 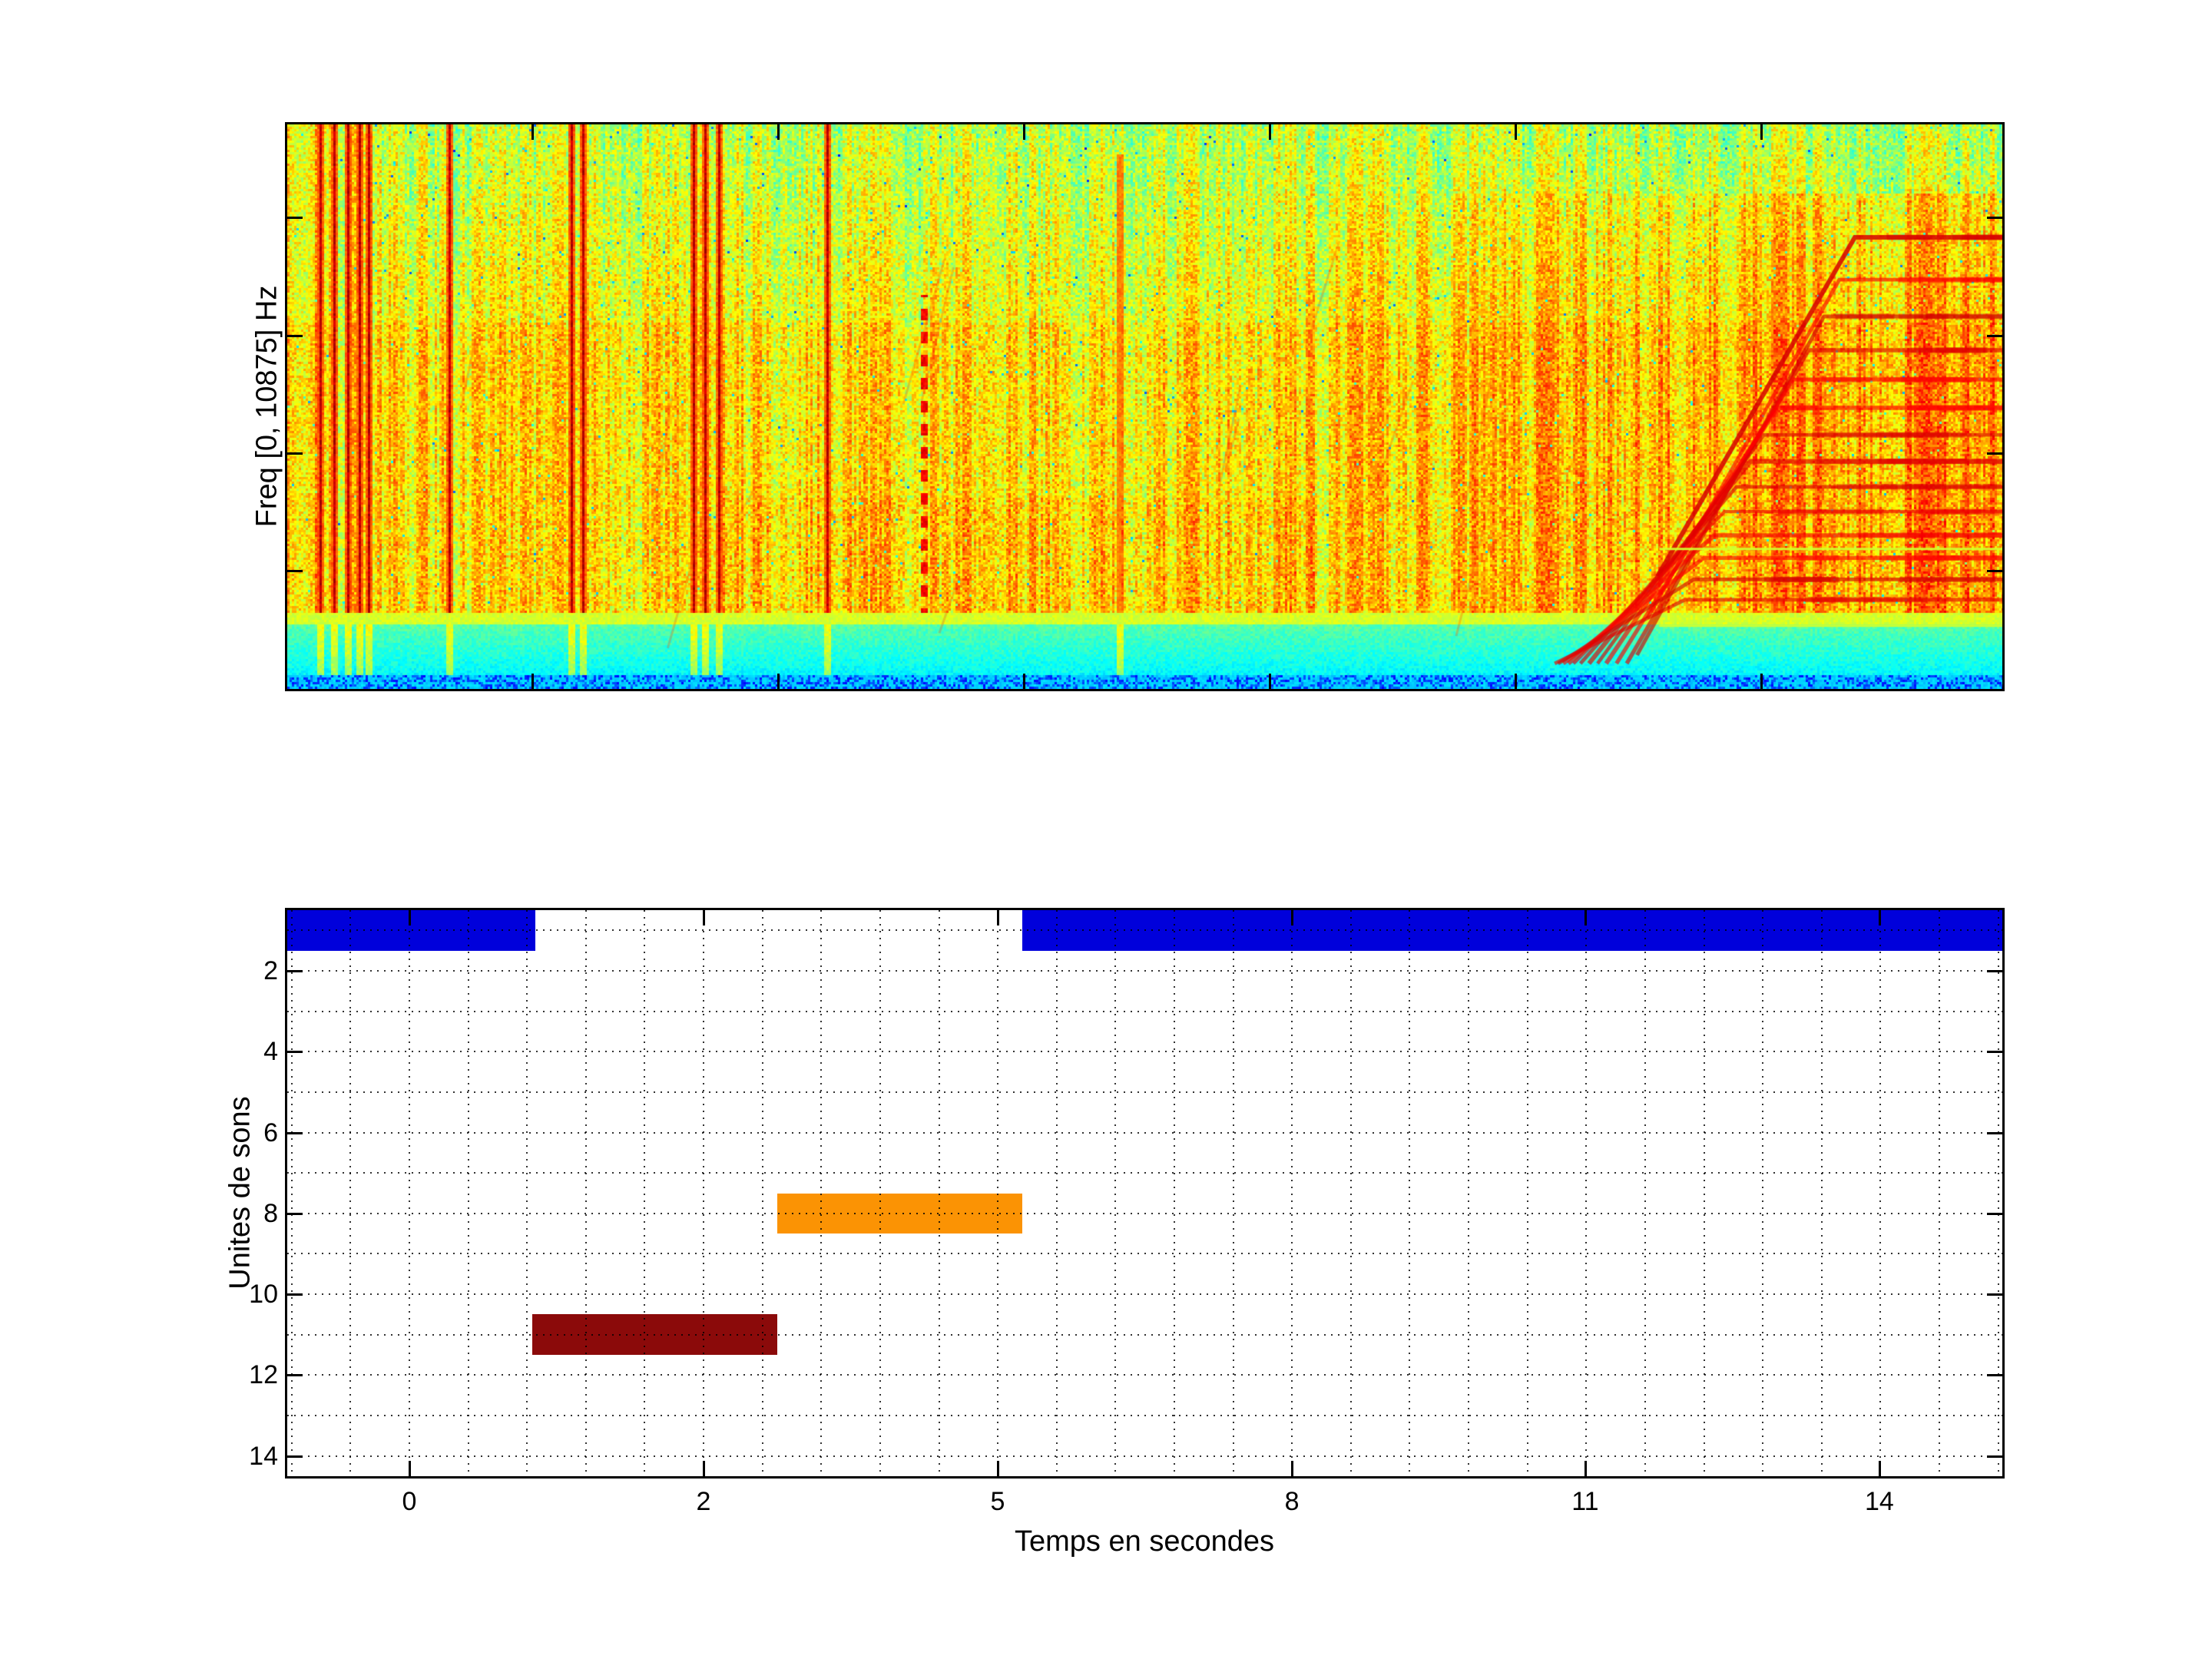 What do you see at coordinates (410, 1502) in the screenshot?
I see `timeline-xtick-label: 0` at bounding box center [410, 1502].